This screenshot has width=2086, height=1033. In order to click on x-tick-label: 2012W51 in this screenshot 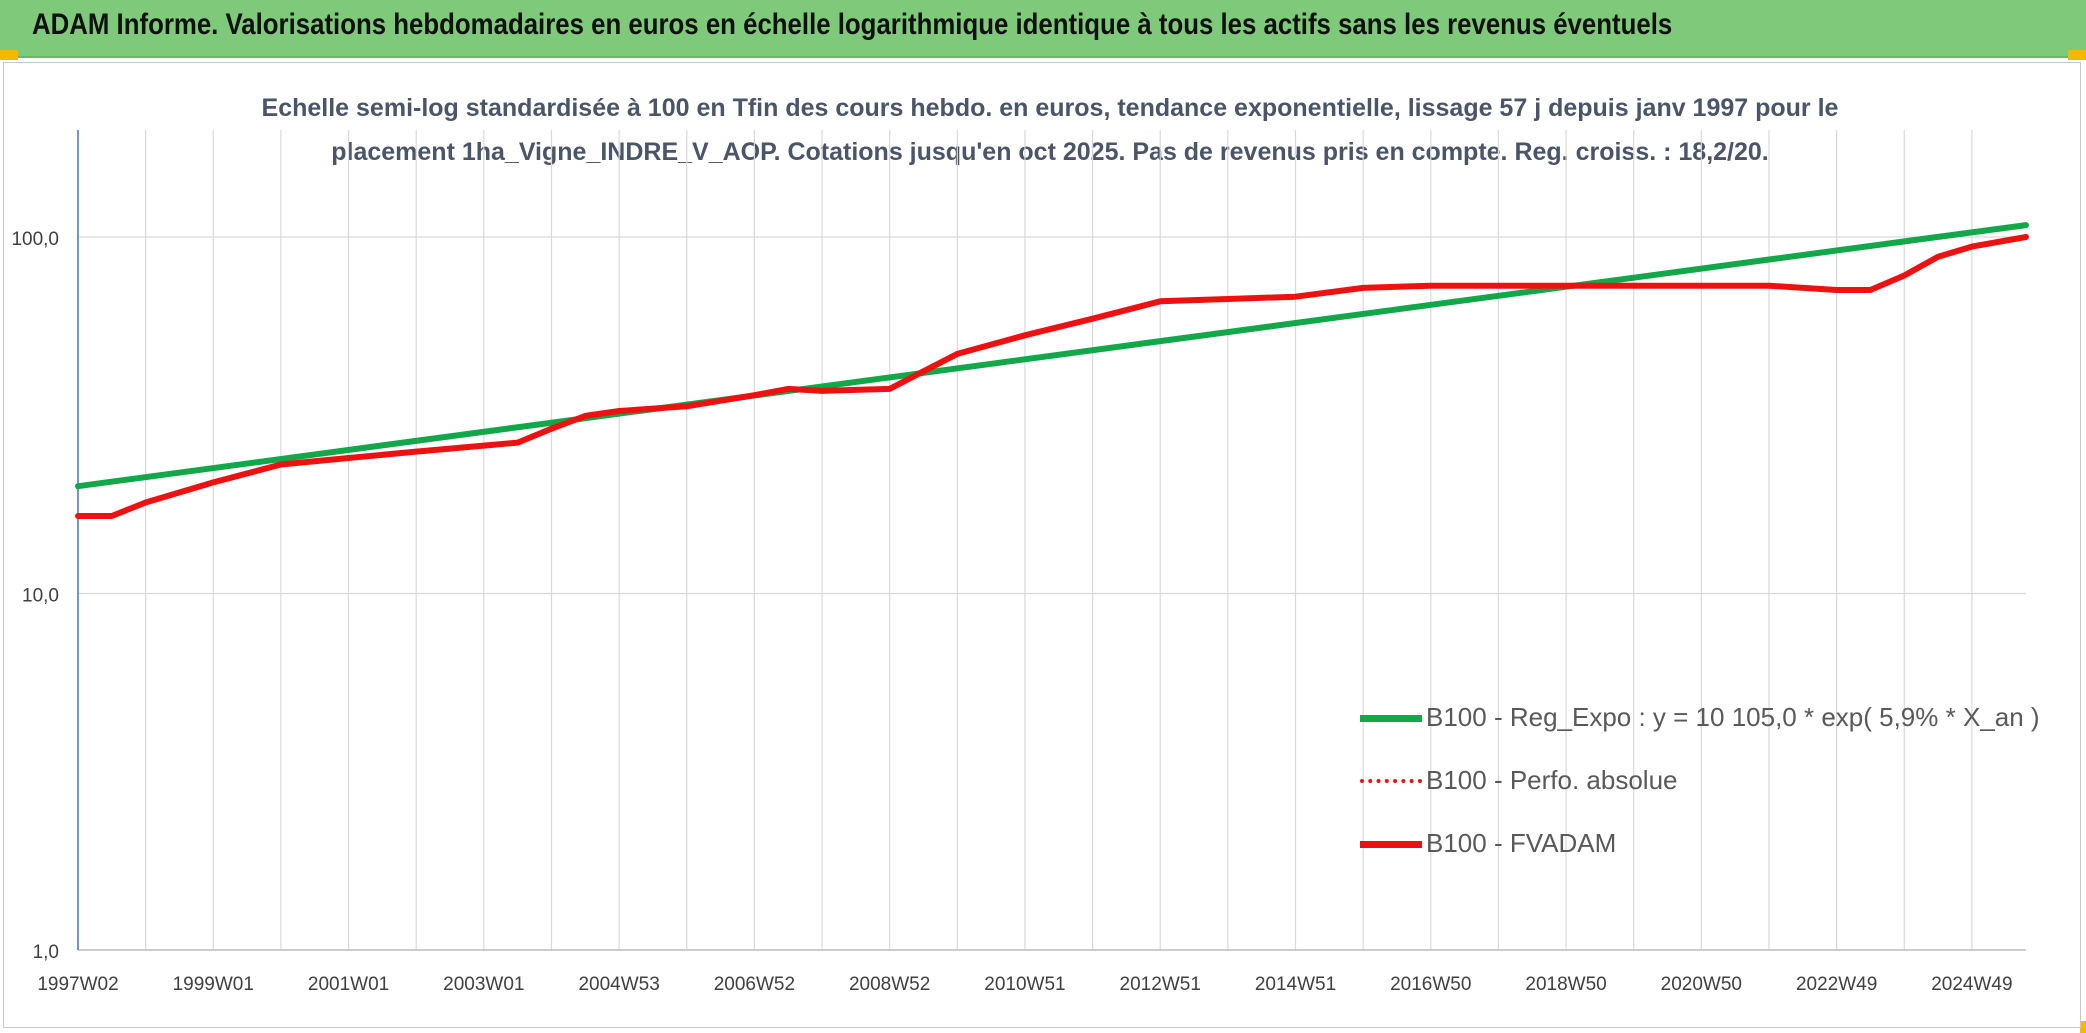, I will do `click(1160, 984)`.